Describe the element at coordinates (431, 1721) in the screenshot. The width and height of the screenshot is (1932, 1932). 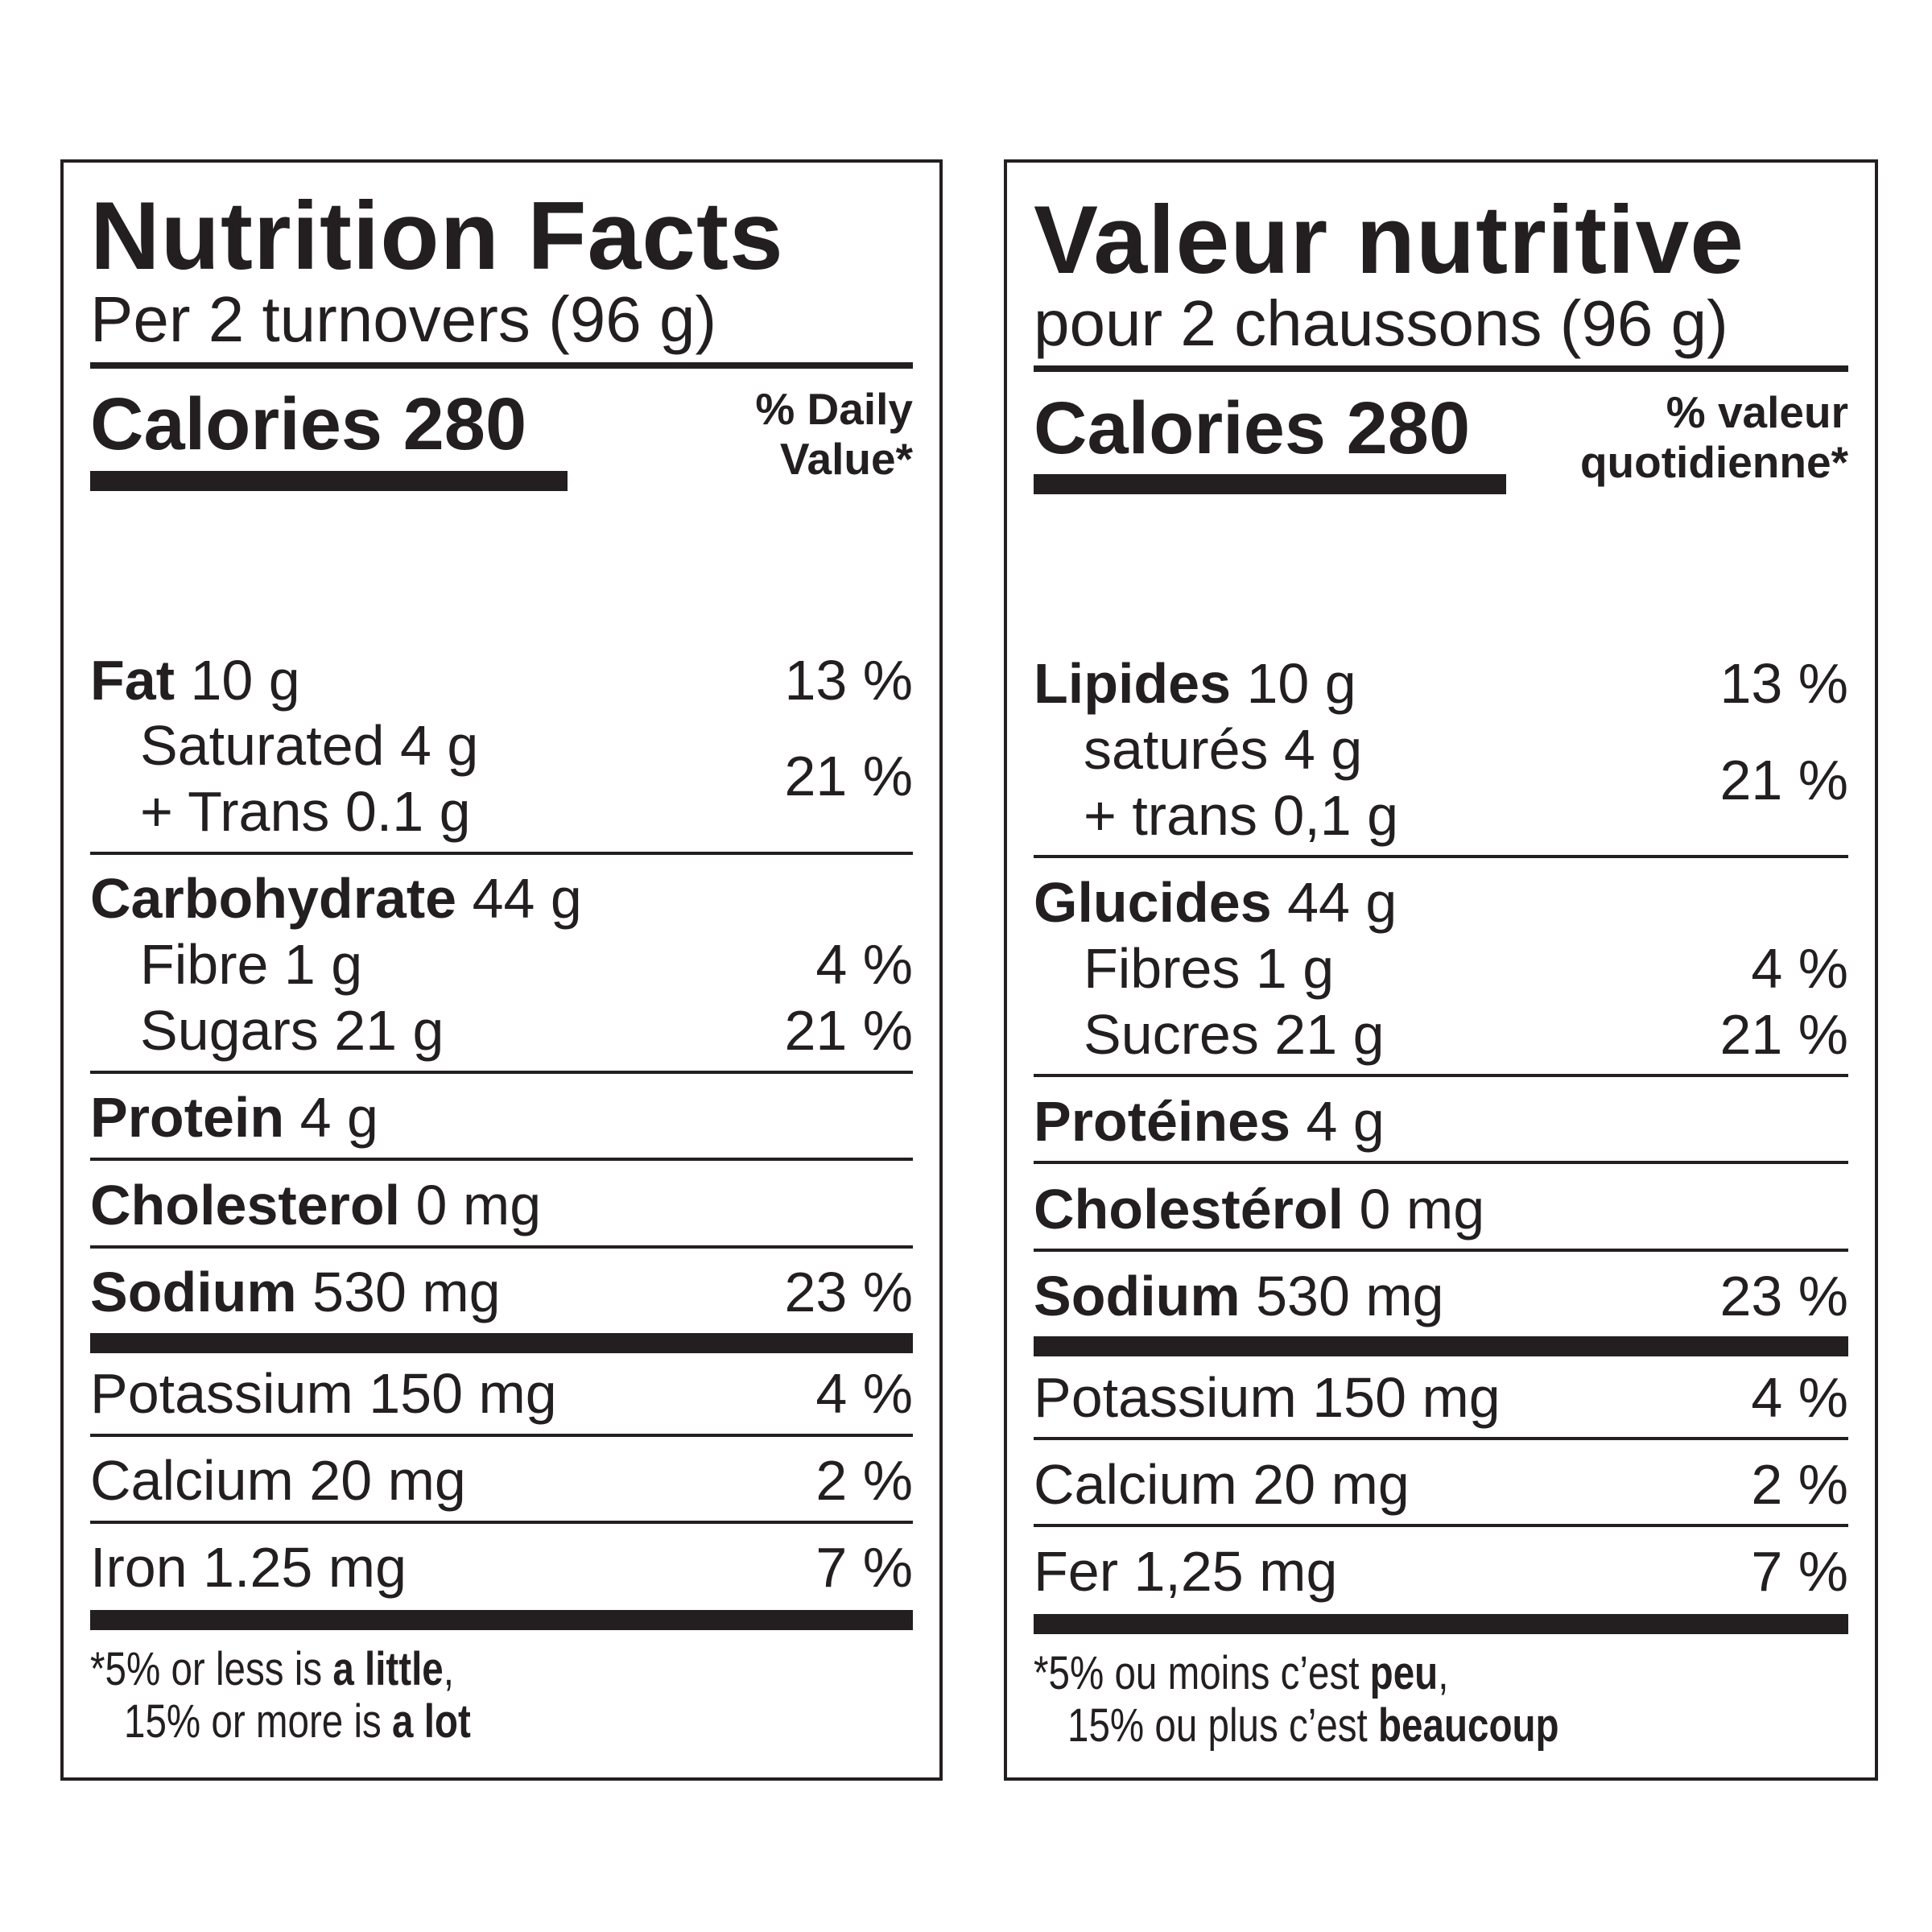
I see `footnote-emphasis: a lot` at that location.